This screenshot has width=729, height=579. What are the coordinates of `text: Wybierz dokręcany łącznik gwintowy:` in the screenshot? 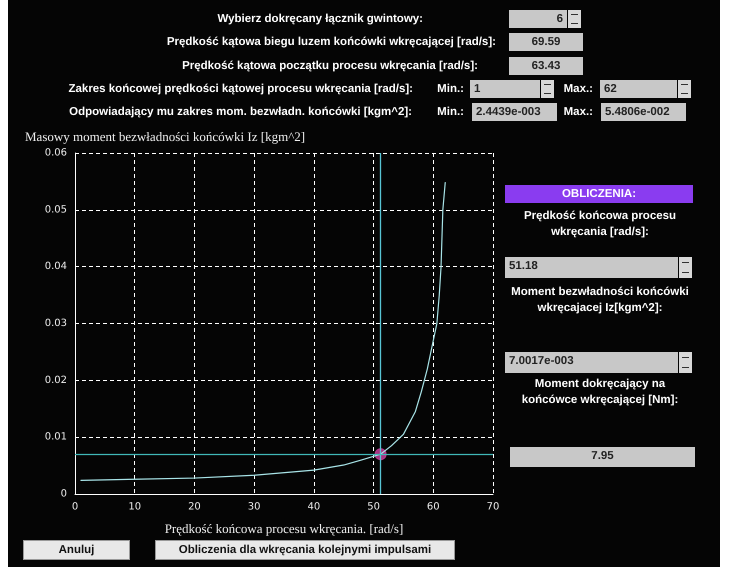 It's located at (320, 19).